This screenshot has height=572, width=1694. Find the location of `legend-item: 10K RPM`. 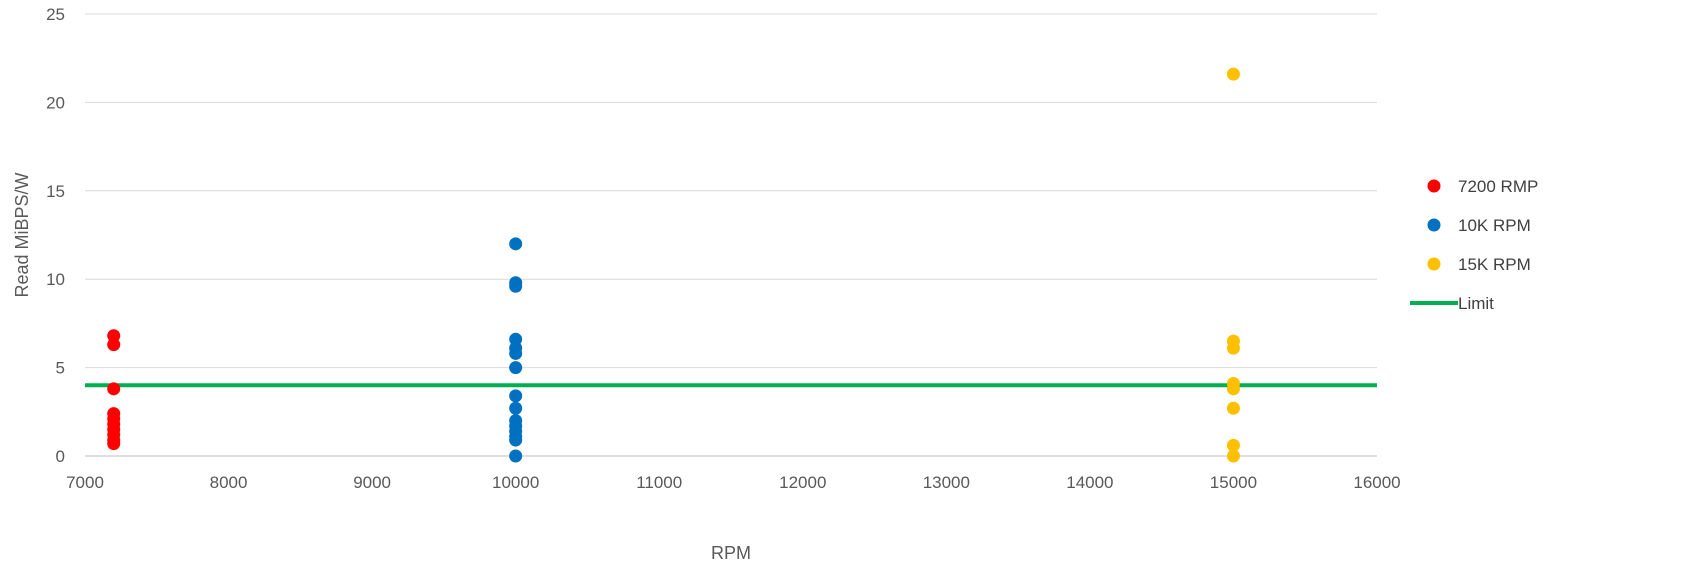

legend-item: 10K RPM is located at coordinates (1479, 225).